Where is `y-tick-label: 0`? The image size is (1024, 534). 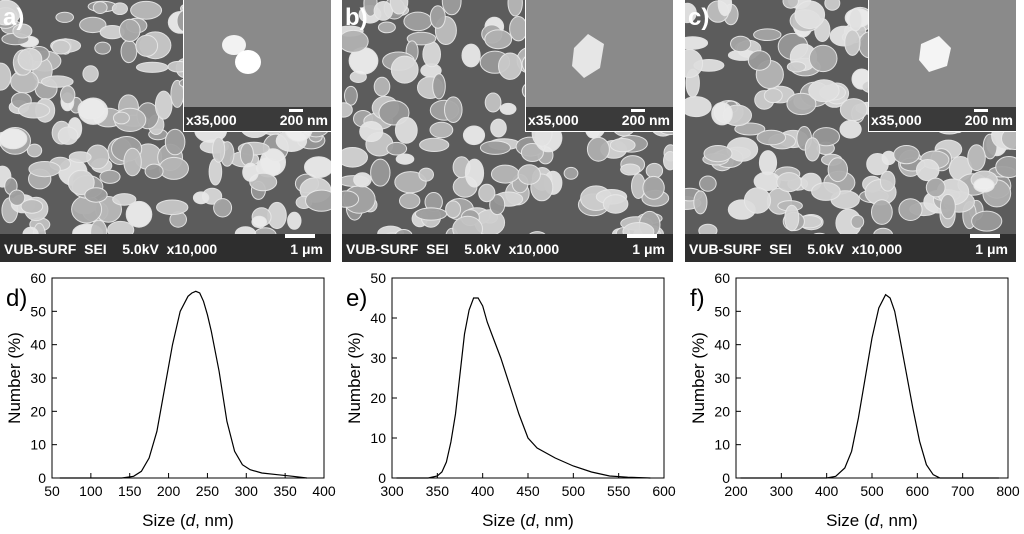
y-tick-label: 0 is located at coordinates (382, 478).